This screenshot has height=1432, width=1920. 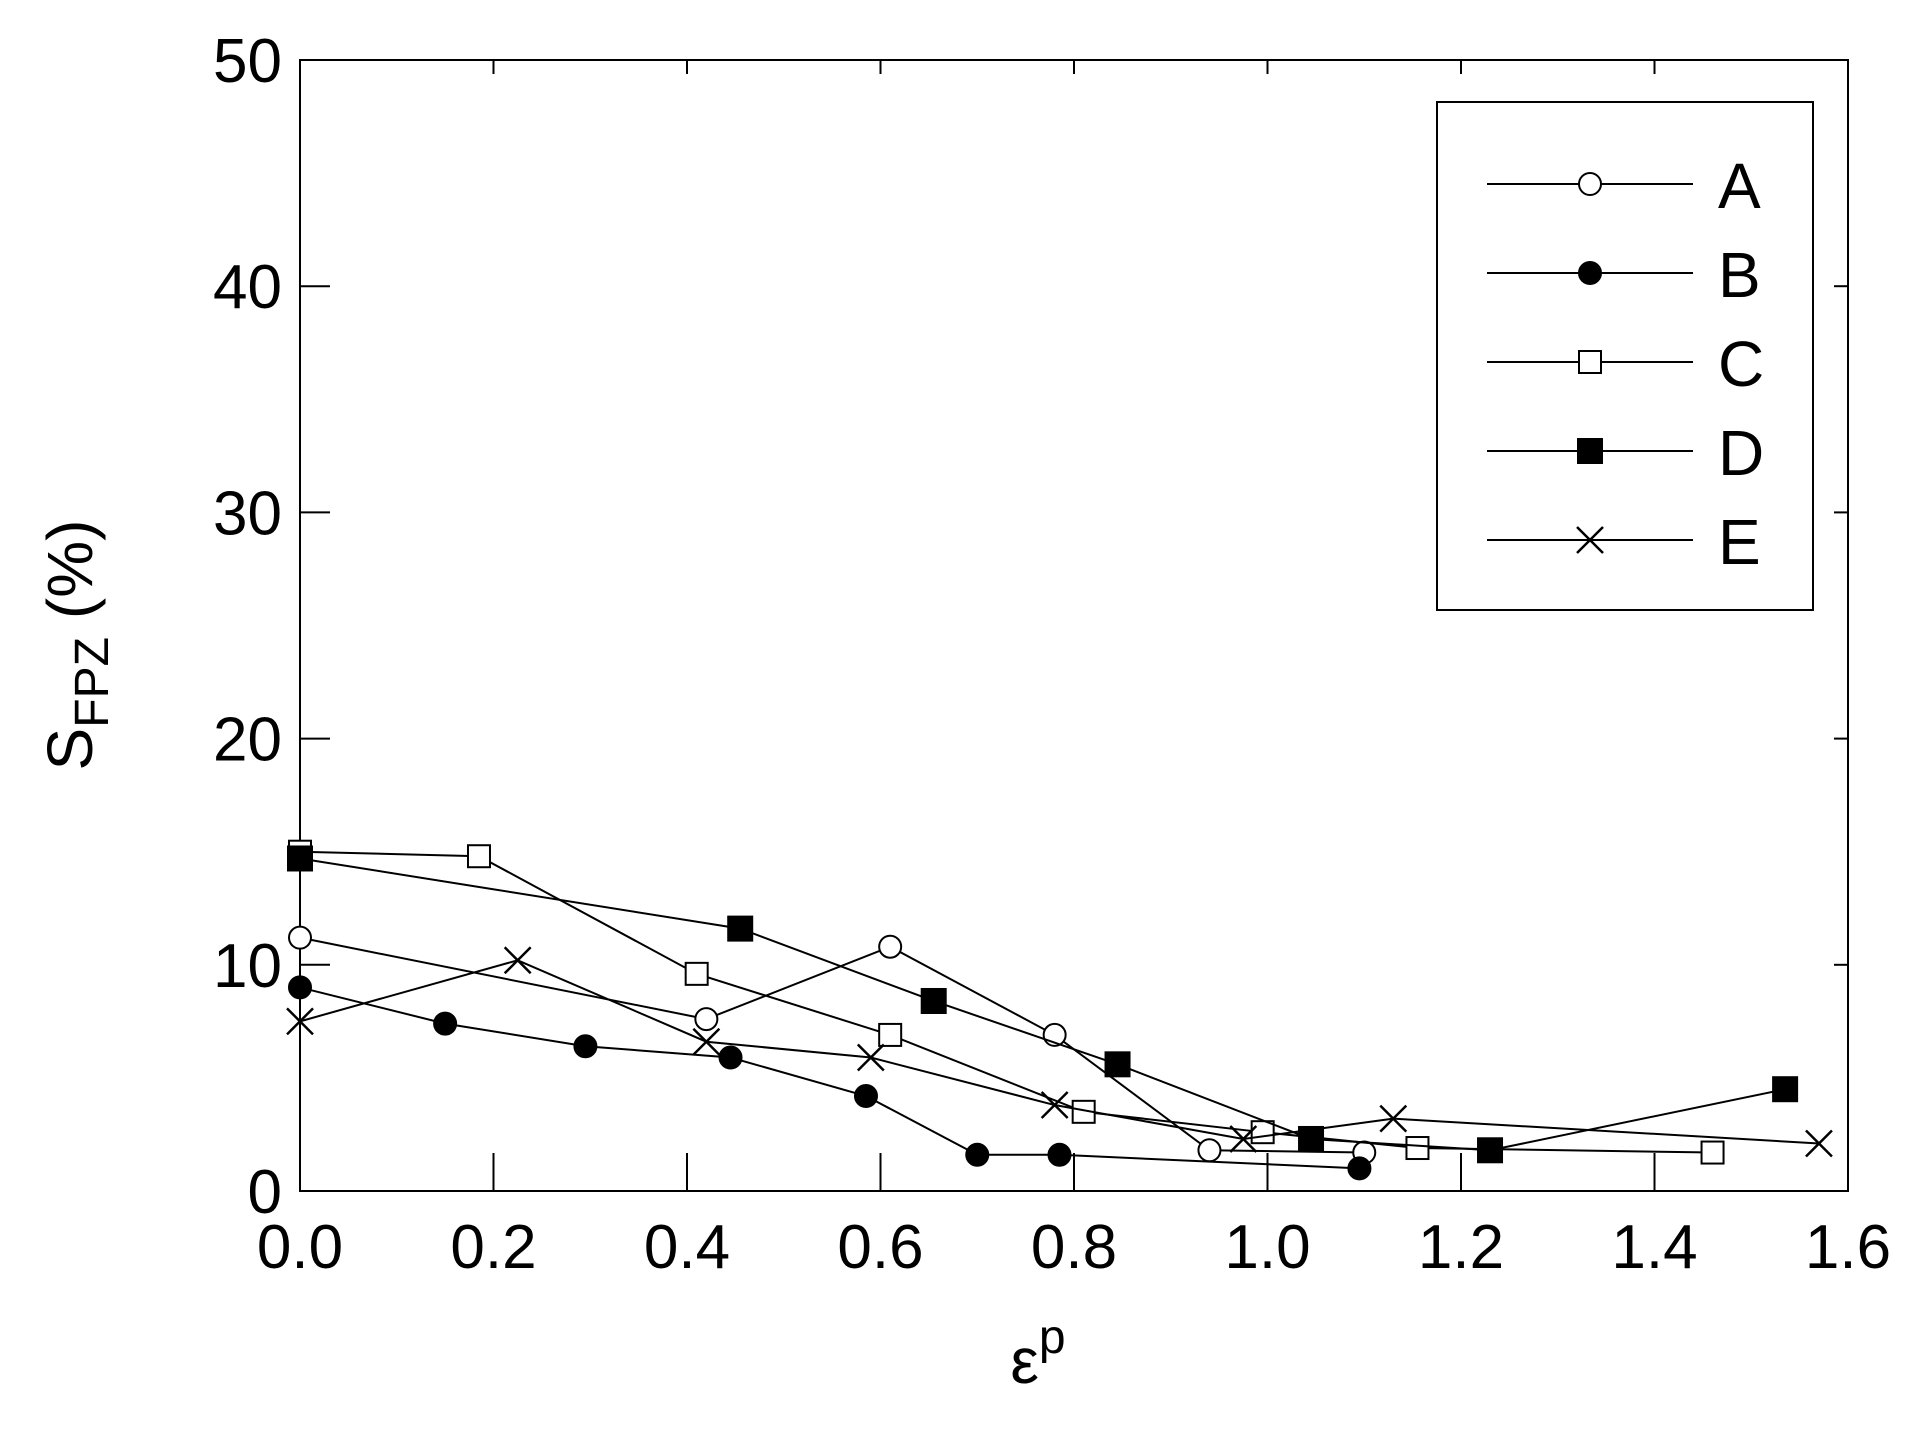 I want to click on y-tick-label: 30, so click(x=247, y=513).